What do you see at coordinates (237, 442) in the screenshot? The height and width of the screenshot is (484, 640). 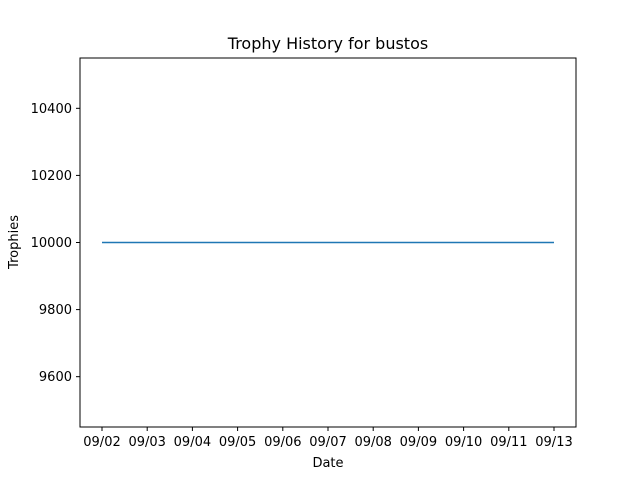 I see `x-tick-label: 09/05` at bounding box center [237, 442].